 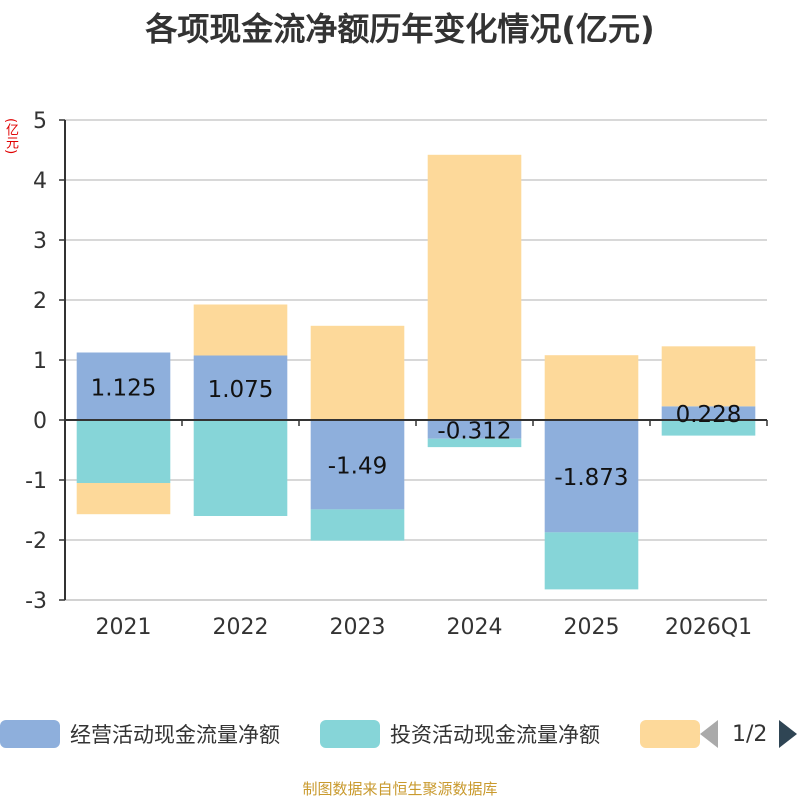 What do you see at coordinates (36, 541) in the screenshot?
I see `y-tick-label: -2` at bounding box center [36, 541].